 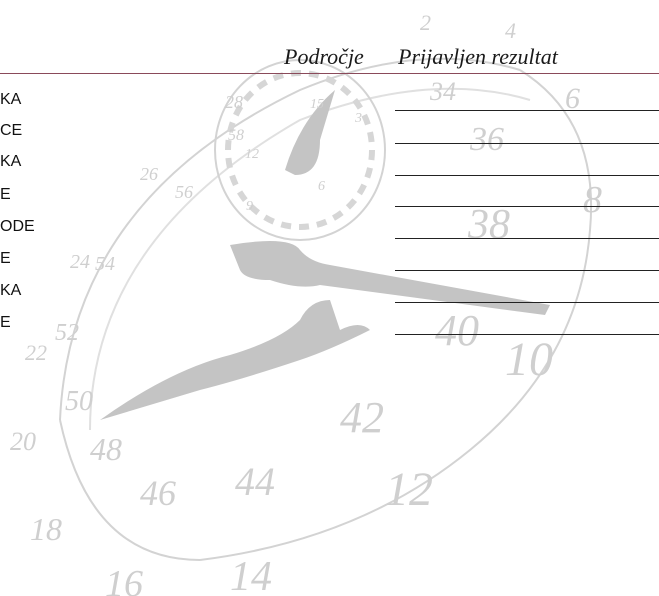 I want to click on watermark-number: 54, so click(x=105, y=264).